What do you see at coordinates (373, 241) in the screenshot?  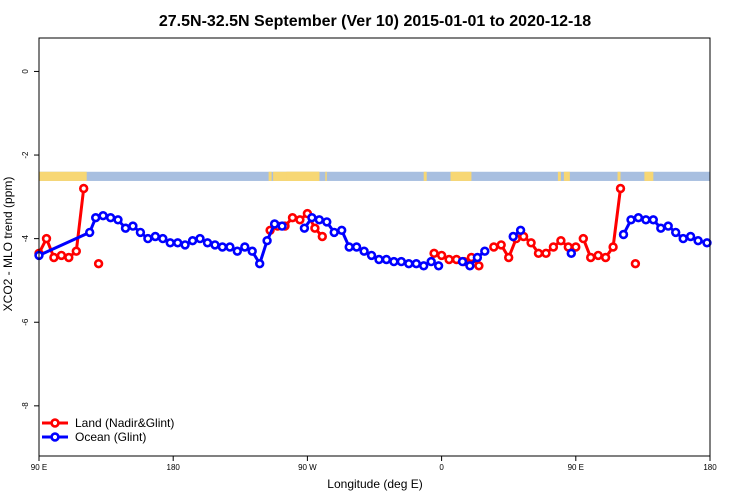 I see `series-ocean` at bounding box center [373, 241].